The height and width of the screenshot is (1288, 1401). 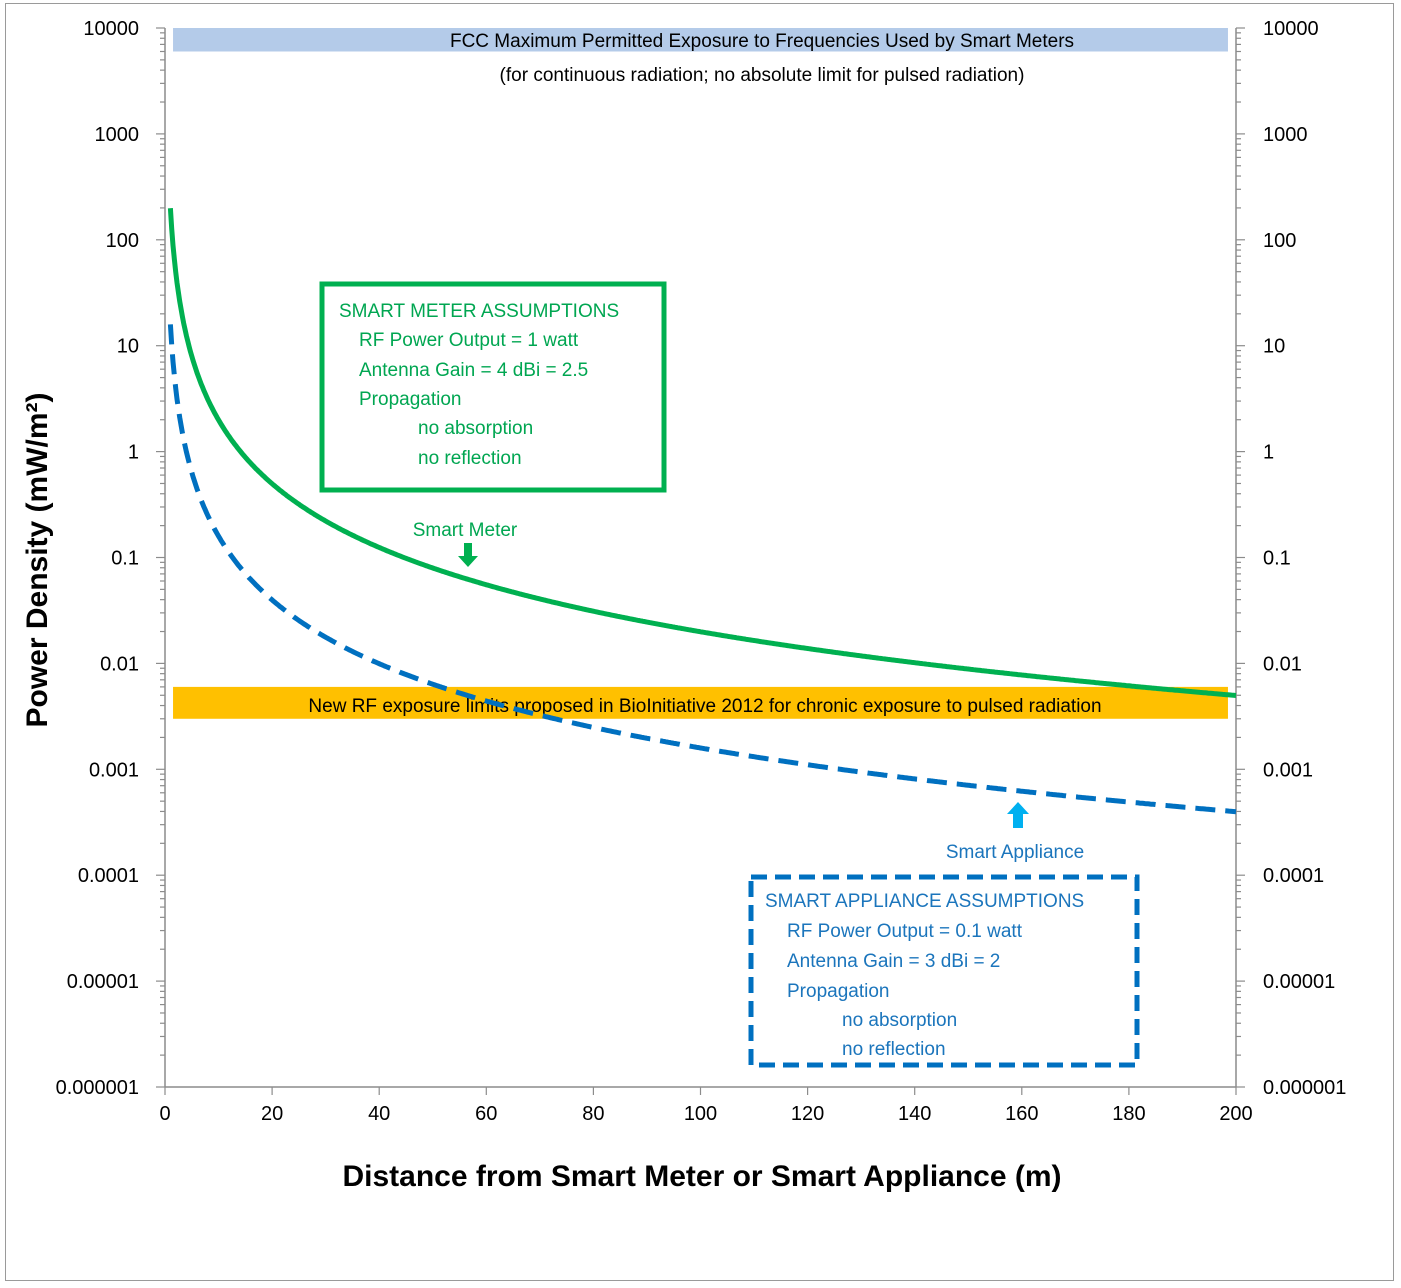 What do you see at coordinates (108, 876) in the screenshot?
I see `y-tick-label-left: 0.0001` at bounding box center [108, 876].